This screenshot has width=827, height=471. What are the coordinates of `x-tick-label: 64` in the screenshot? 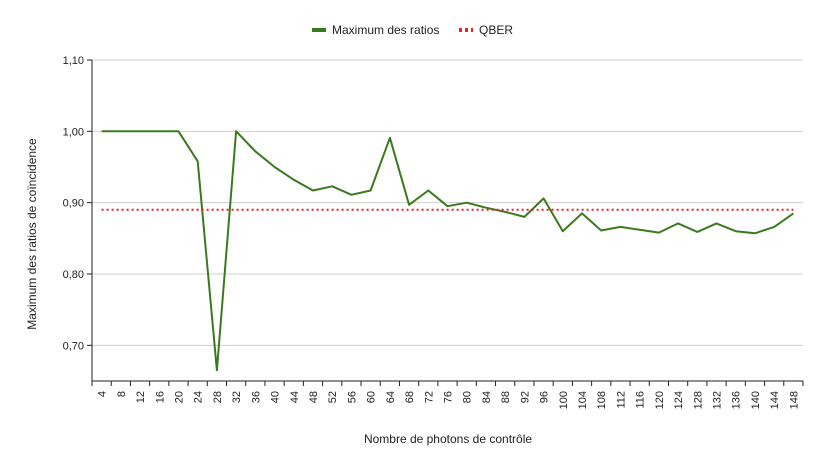 It's located at (391, 397).